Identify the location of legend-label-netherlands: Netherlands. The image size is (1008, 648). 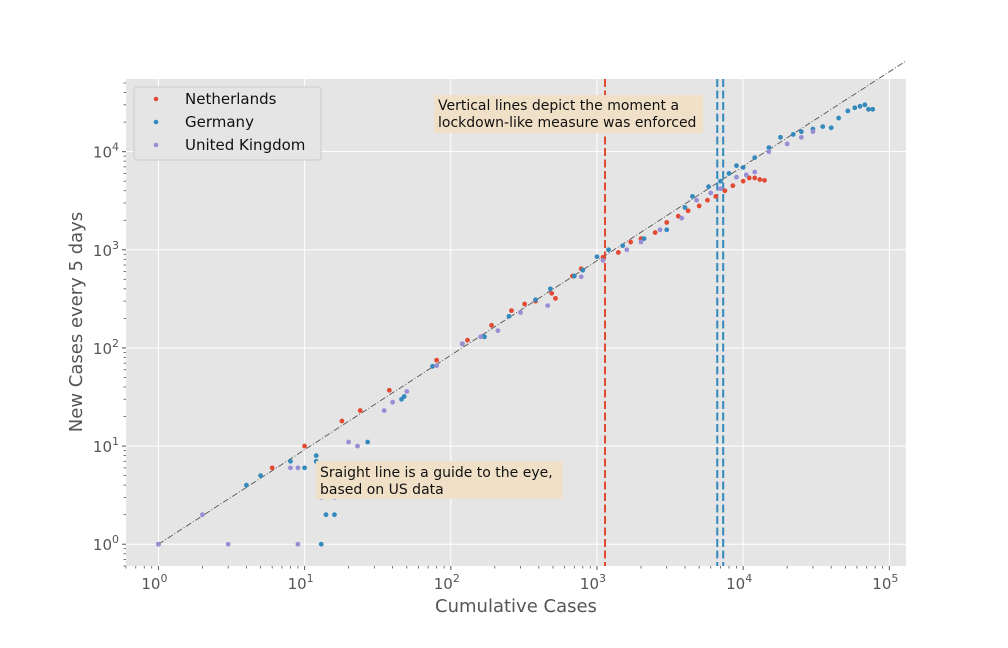
(231, 99).